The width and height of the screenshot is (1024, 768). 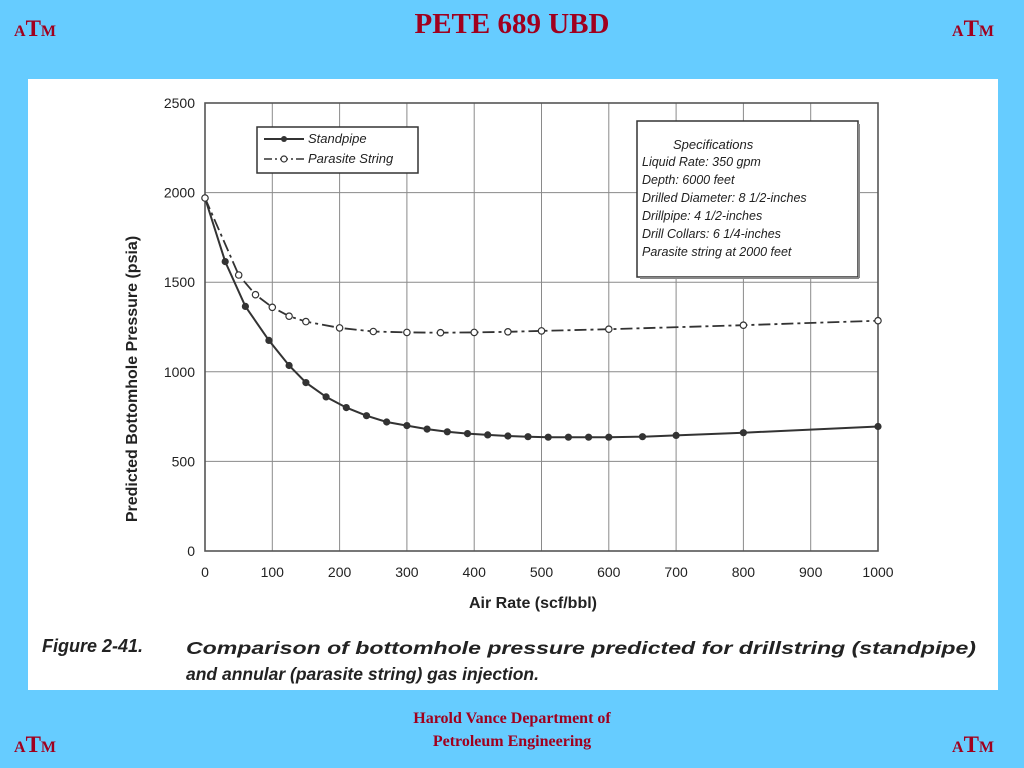 What do you see at coordinates (713, 144) in the screenshot?
I see `specifications-title: Specifications` at bounding box center [713, 144].